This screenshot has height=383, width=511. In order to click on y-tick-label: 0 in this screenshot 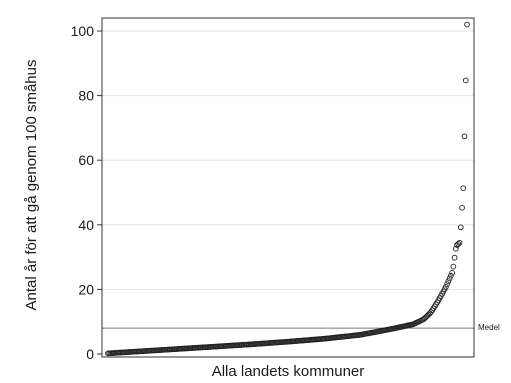, I will do `click(90, 354)`.